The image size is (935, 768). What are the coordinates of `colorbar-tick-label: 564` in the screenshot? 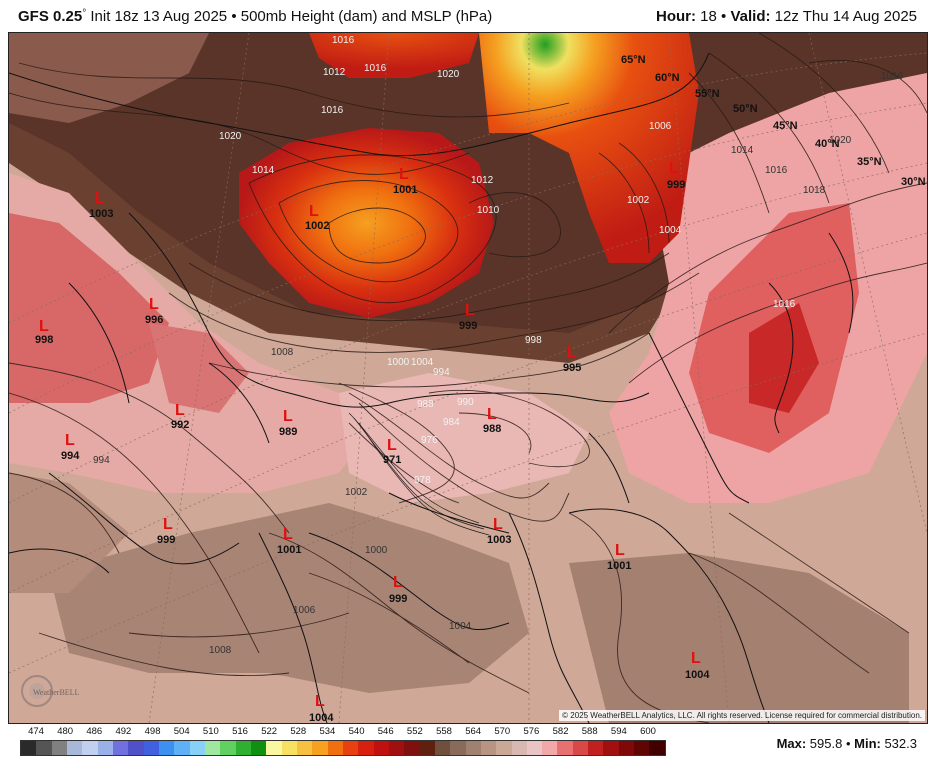 It's located at (473, 731).